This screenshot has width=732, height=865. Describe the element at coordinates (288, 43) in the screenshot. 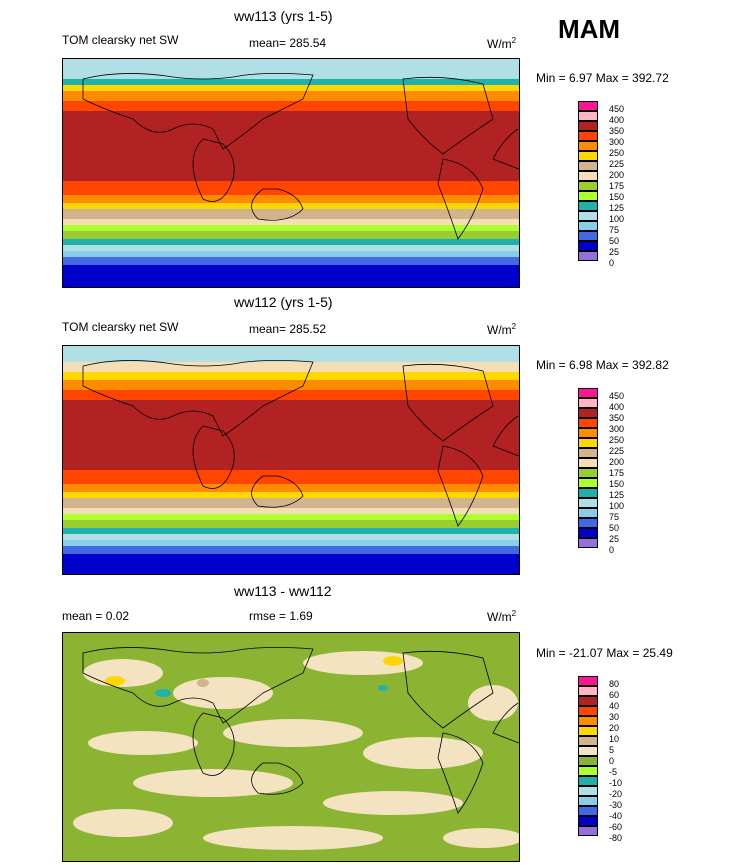

I see `panel-1-mean: mean= 285.54` at that location.